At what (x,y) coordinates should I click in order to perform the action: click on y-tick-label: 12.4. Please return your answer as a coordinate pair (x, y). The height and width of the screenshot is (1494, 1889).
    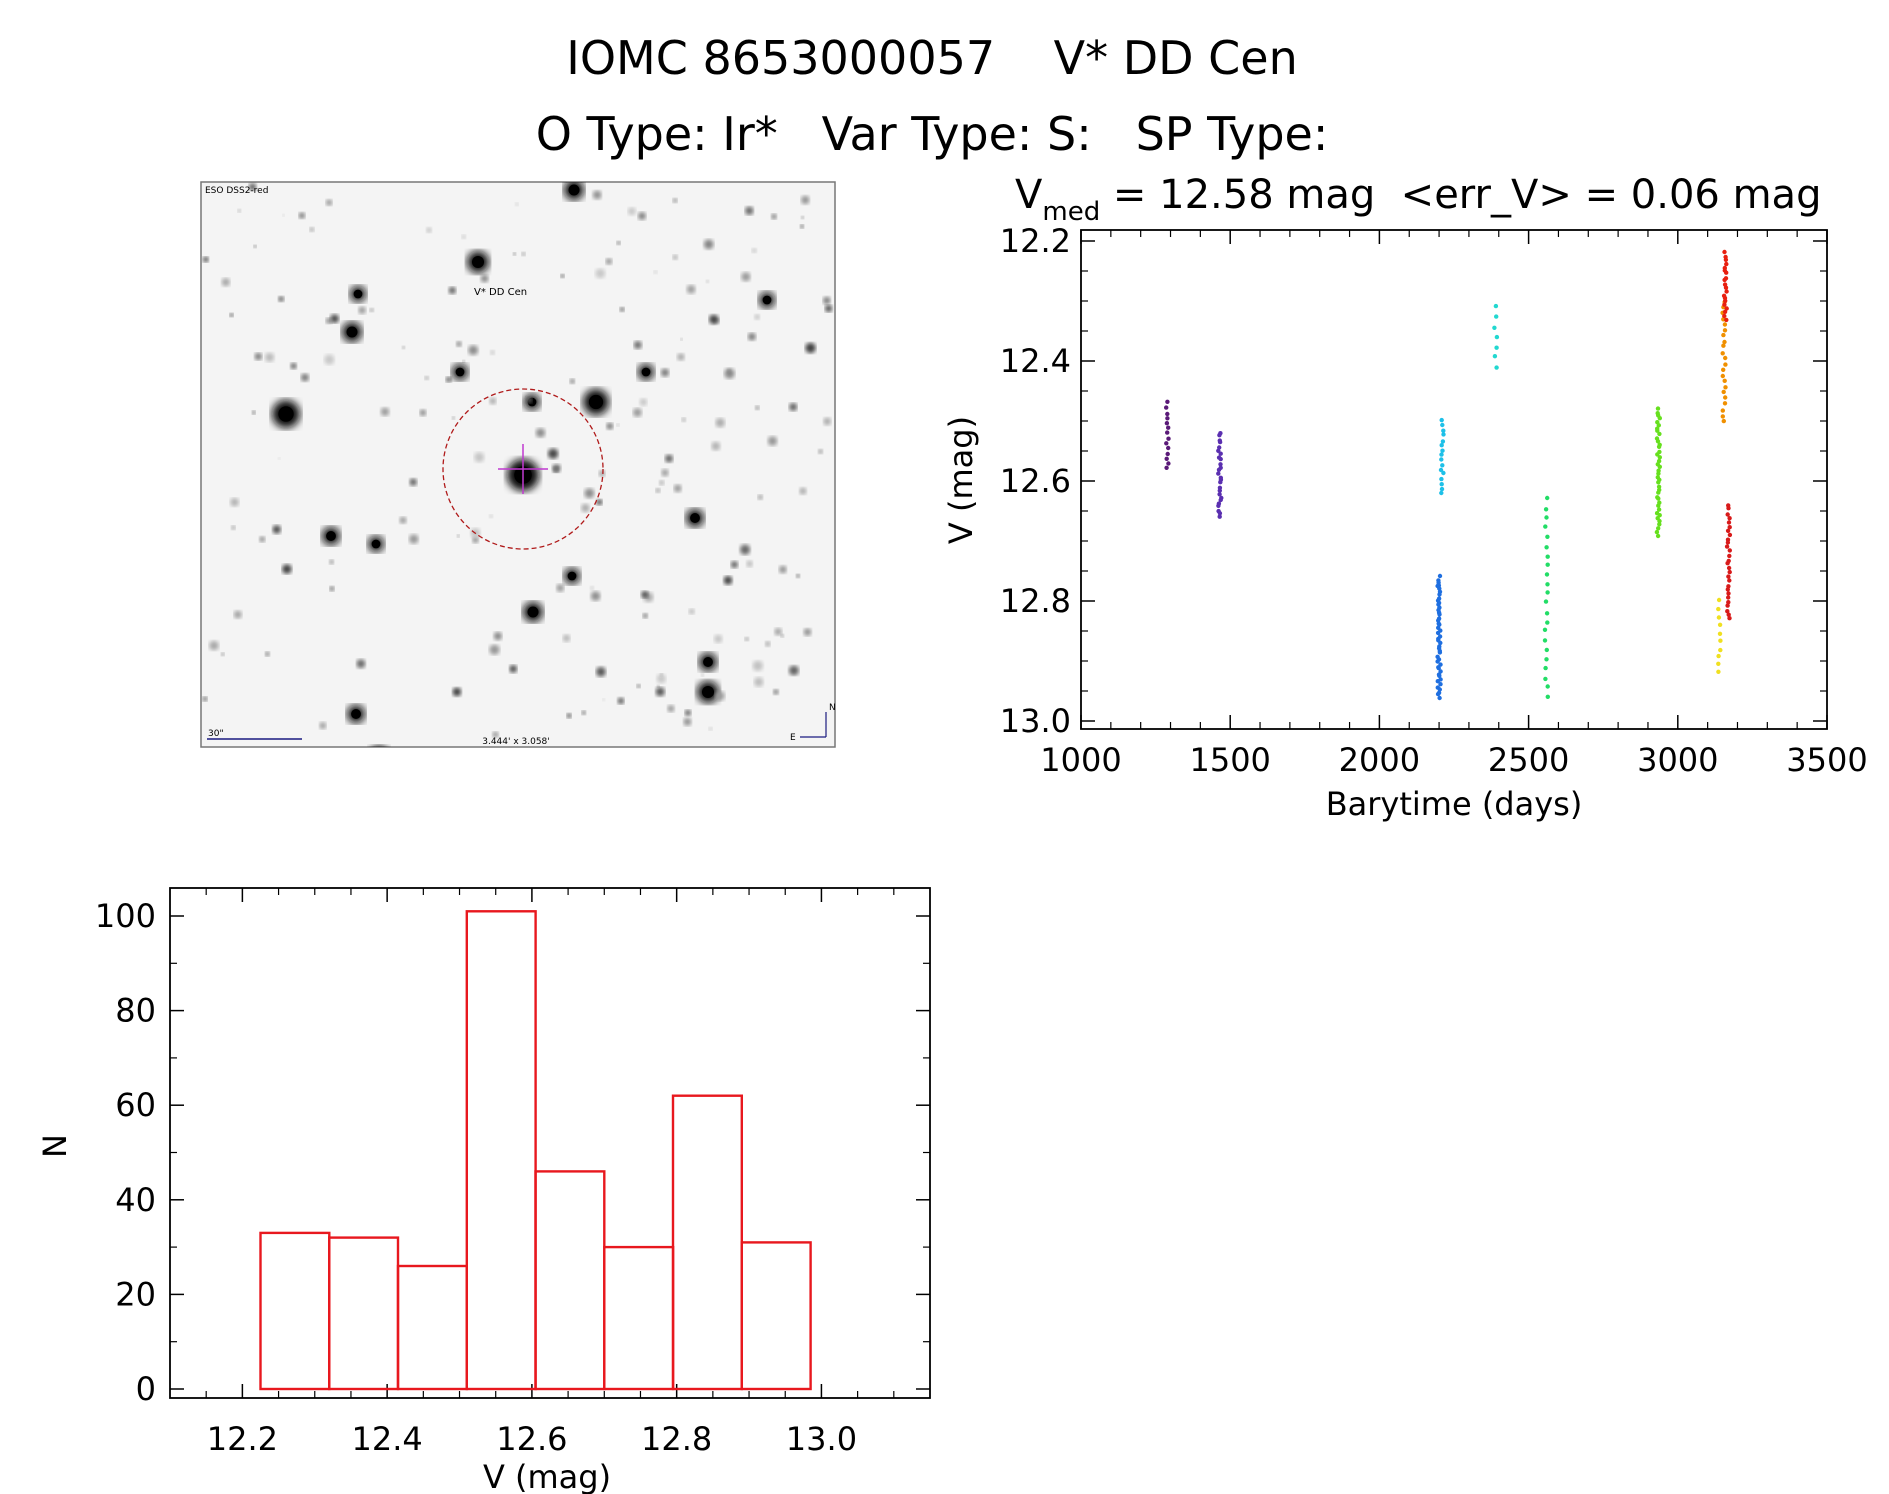
    Looking at the image, I should click on (1035, 361).